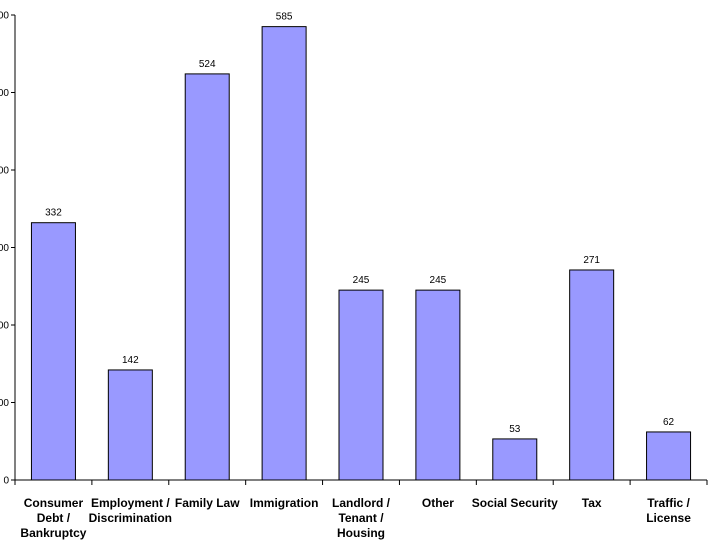 This screenshot has width=715, height=548. I want to click on x-category-label-line: Social Security, so click(515, 503).